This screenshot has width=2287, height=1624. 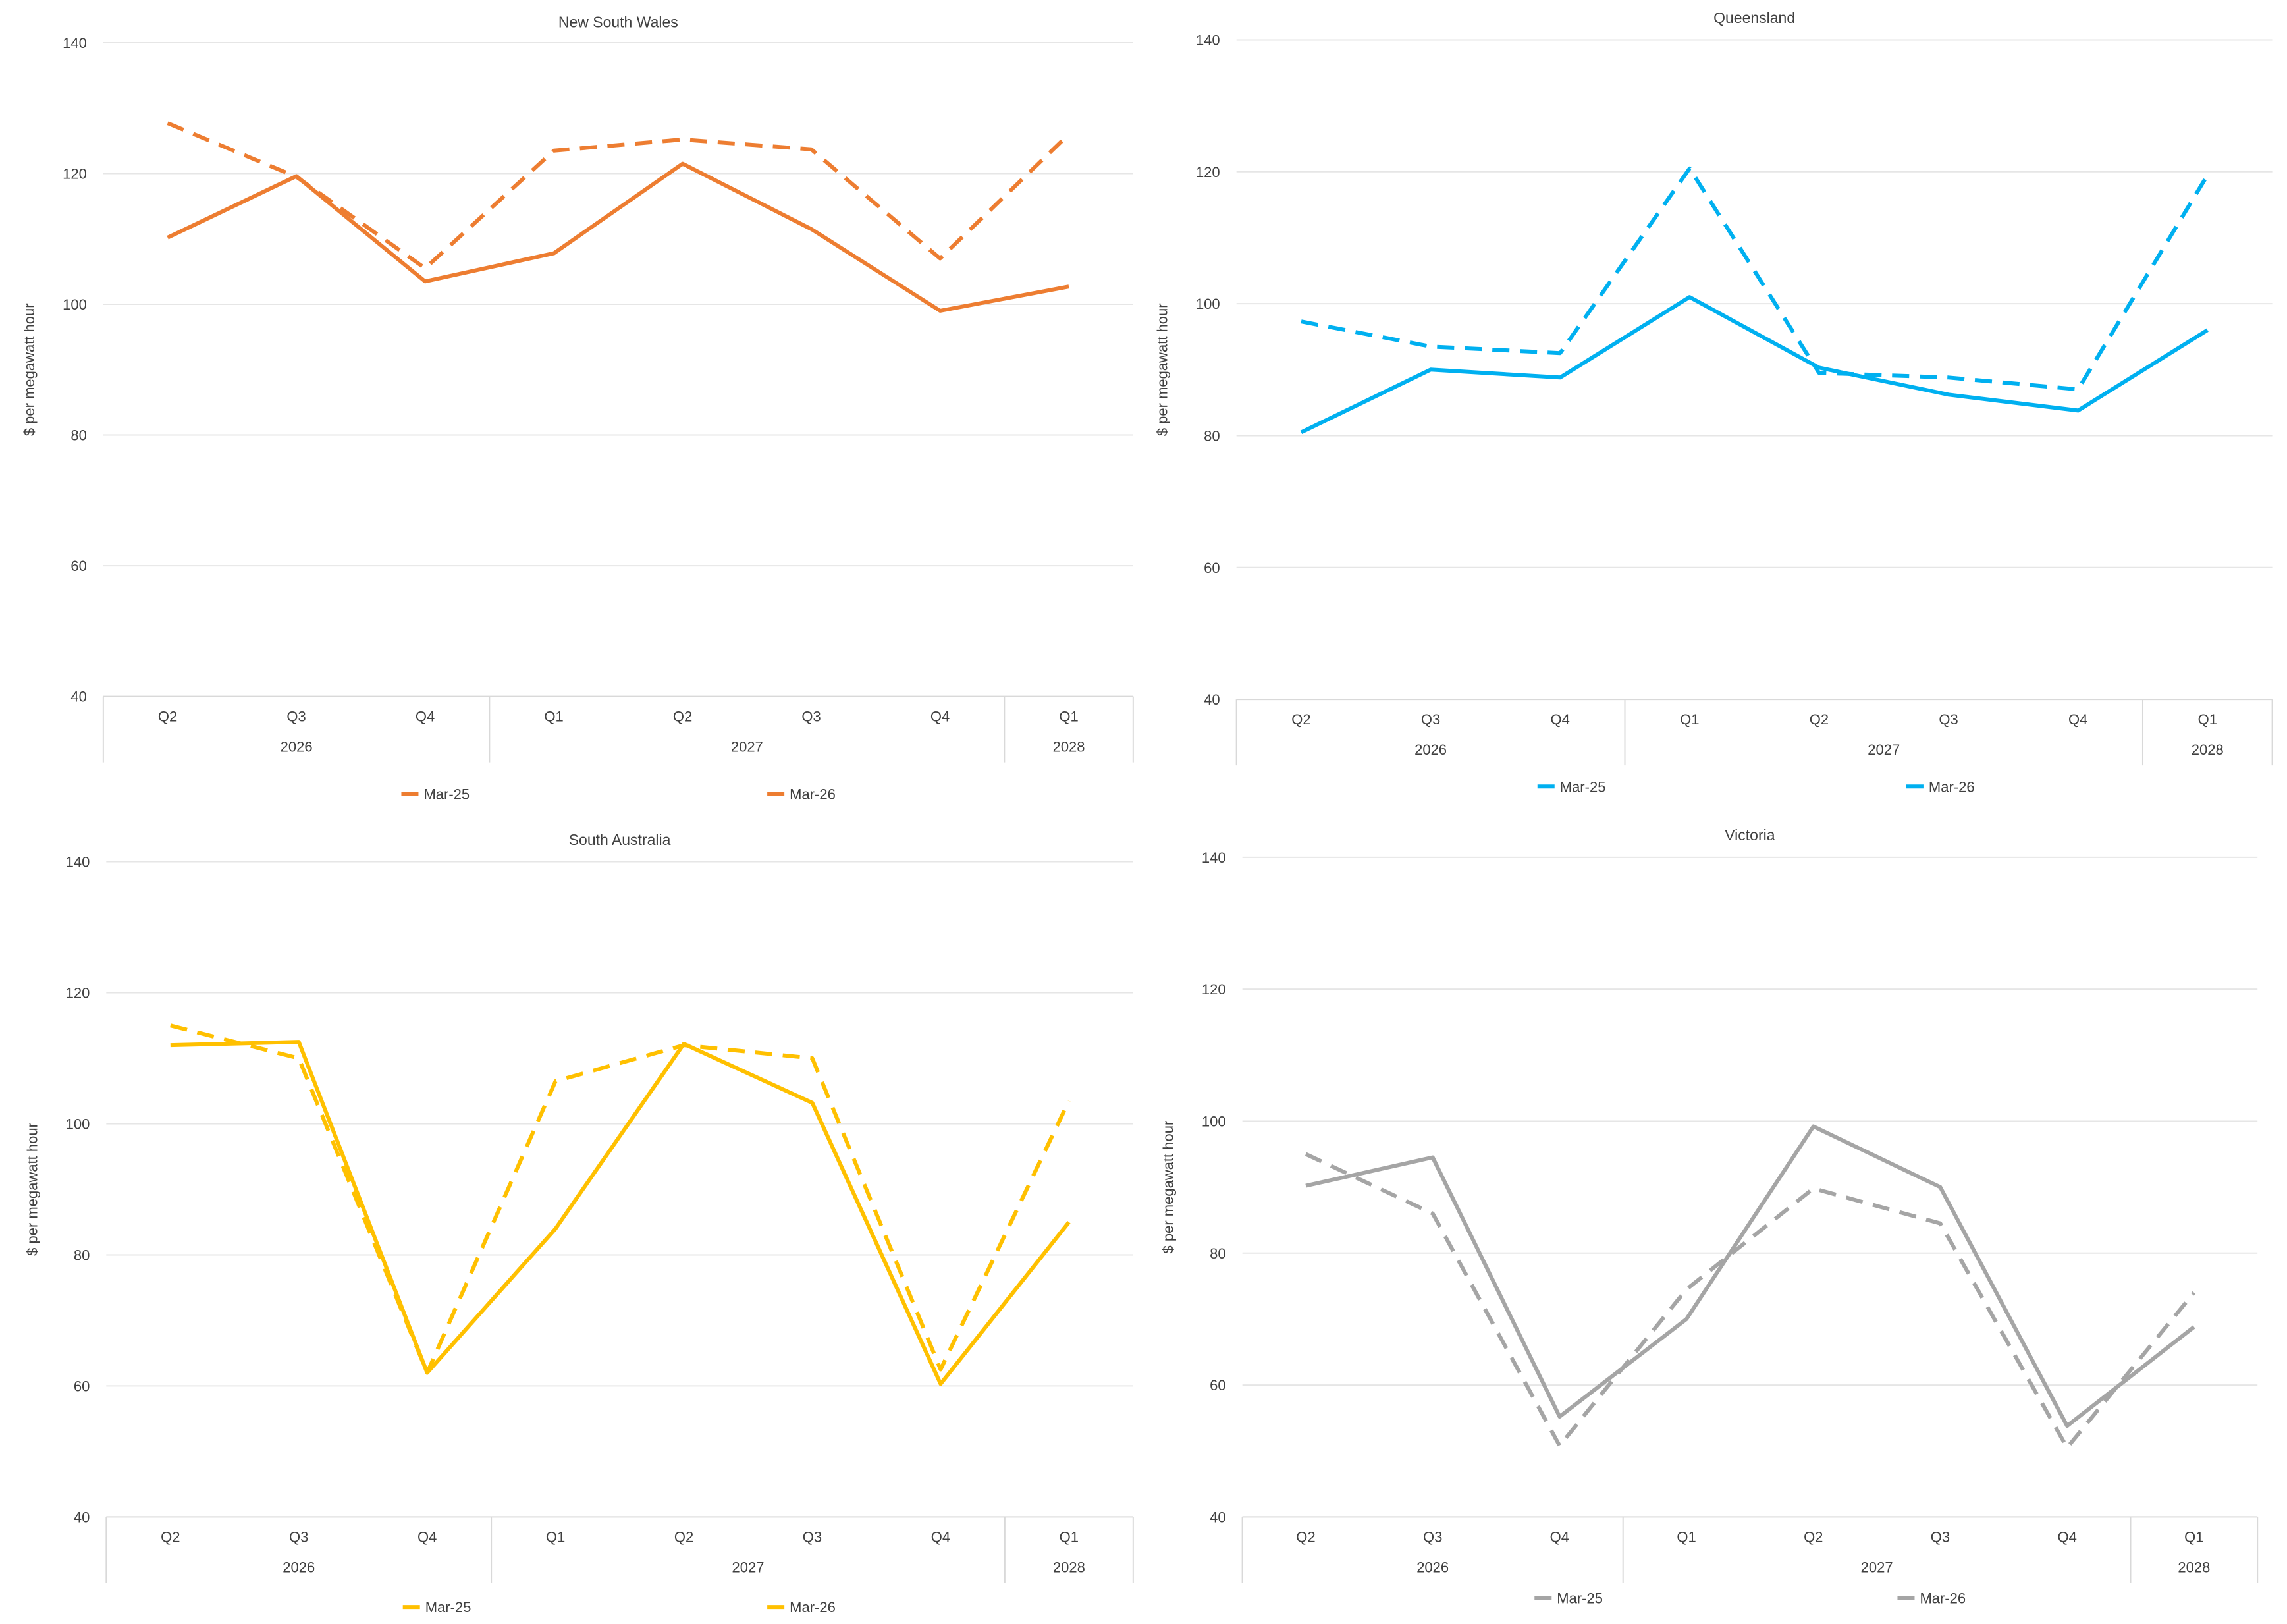 I want to click on chart-title: Victoria, so click(x=1750, y=835).